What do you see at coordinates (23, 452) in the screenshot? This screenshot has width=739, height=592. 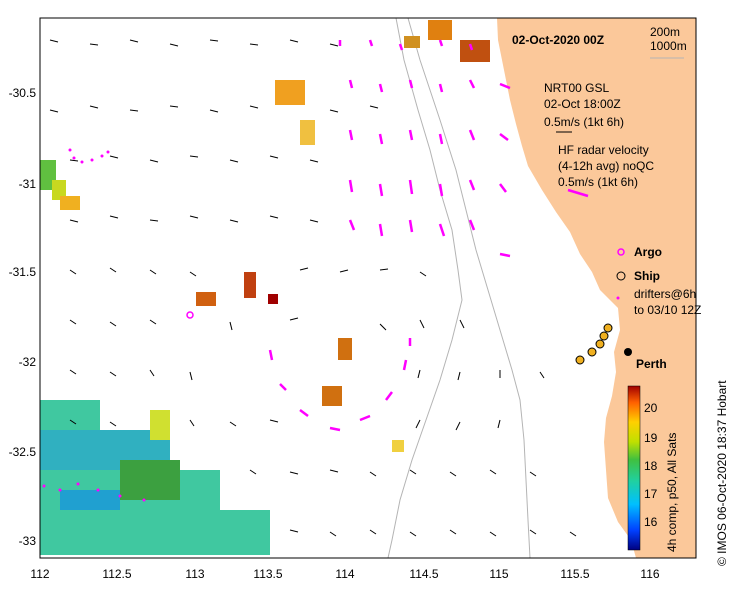 I see `y-tick: -32.5` at bounding box center [23, 452].